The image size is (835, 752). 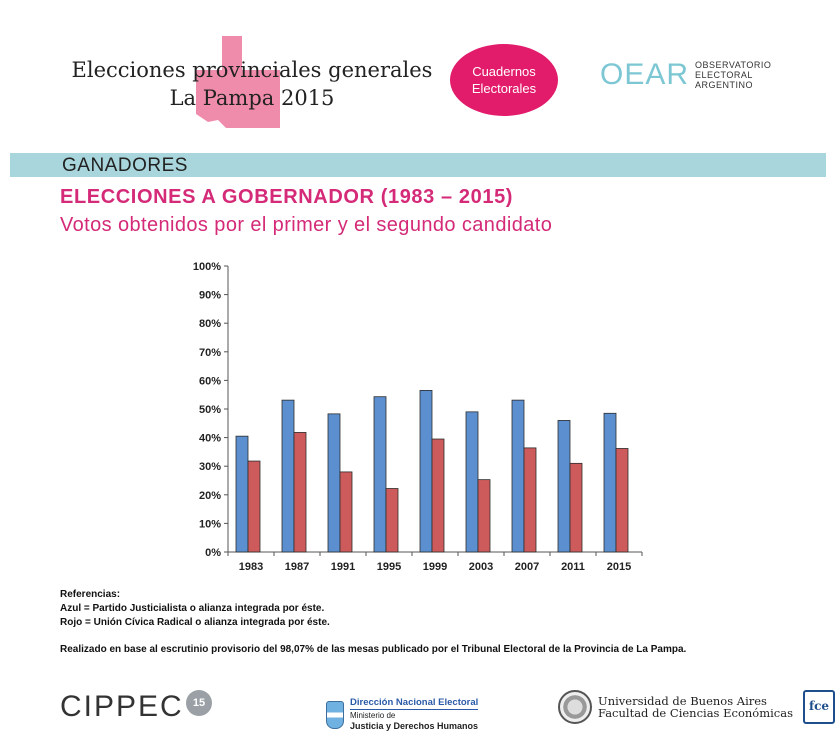 What do you see at coordinates (622, 500) in the screenshot?
I see `bar-ucr-2015` at bounding box center [622, 500].